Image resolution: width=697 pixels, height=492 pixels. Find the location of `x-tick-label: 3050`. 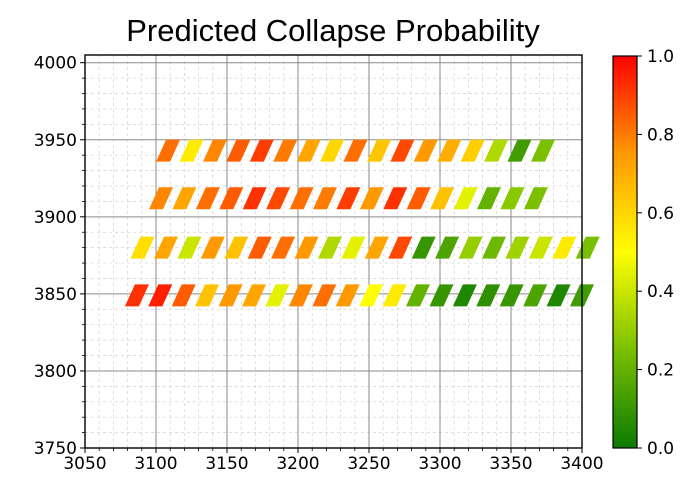

x-tick-label: 3050 is located at coordinates (84, 464).